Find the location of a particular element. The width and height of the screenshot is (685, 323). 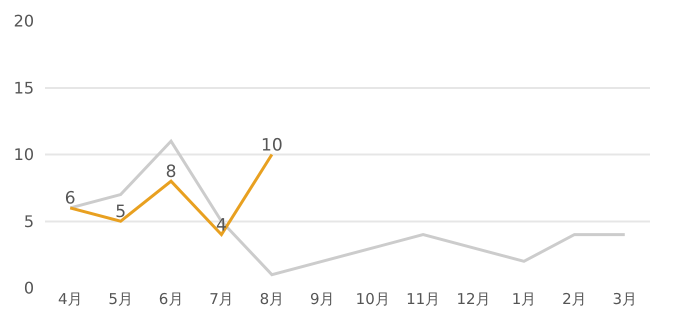

y-tick-label: 15 is located at coordinates (24, 88).